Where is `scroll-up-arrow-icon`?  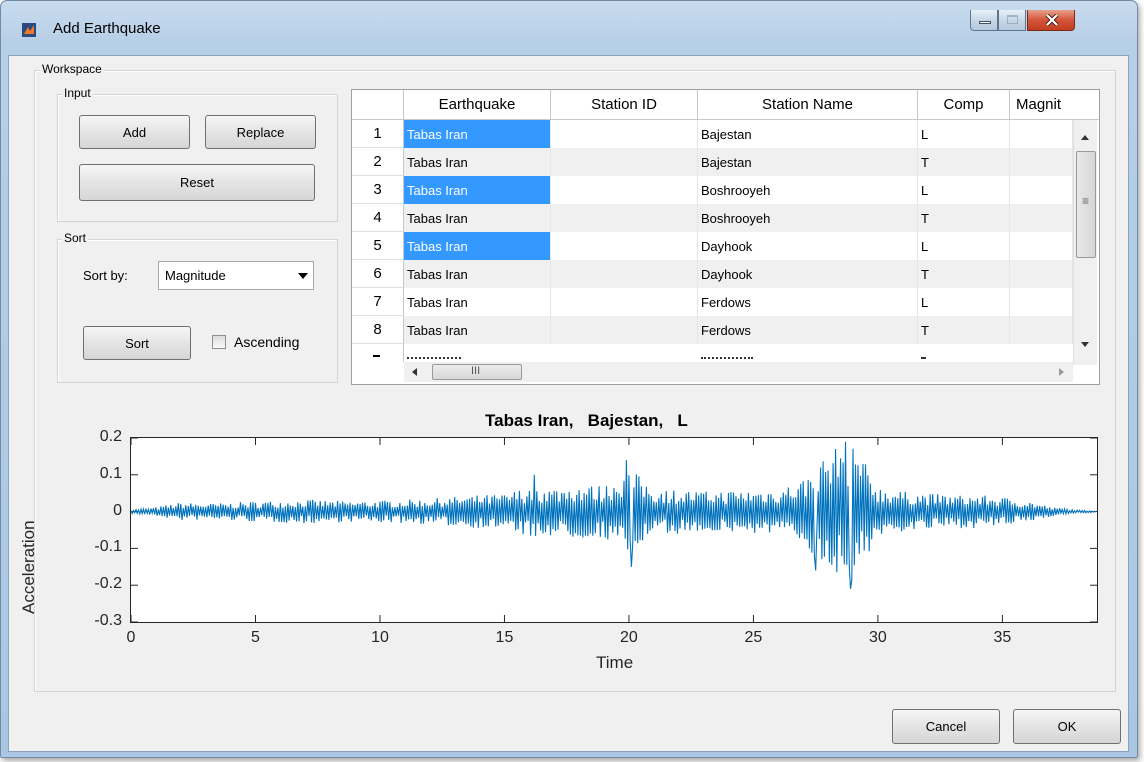
scroll-up-arrow-icon is located at coordinates (1085, 137).